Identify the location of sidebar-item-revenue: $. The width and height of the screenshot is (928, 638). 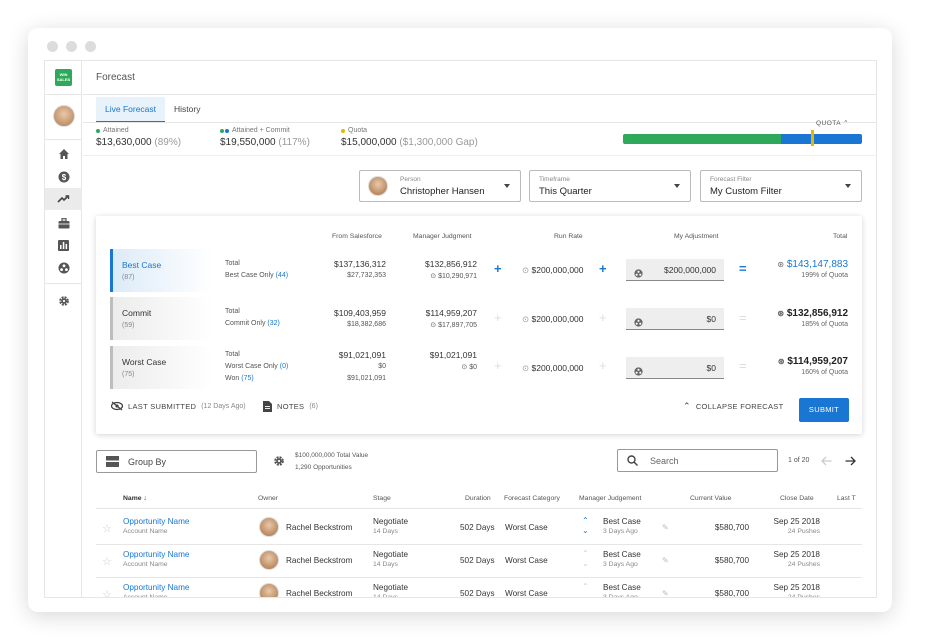
(63, 177).